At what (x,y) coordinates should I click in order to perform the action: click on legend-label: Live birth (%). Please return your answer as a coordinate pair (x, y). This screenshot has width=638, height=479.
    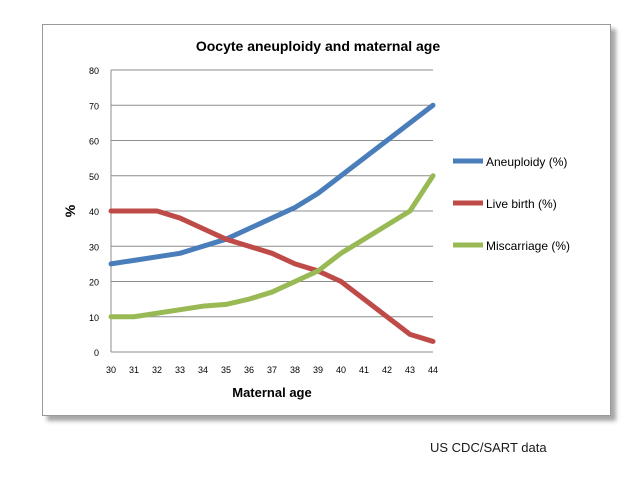
    Looking at the image, I should click on (521, 204).